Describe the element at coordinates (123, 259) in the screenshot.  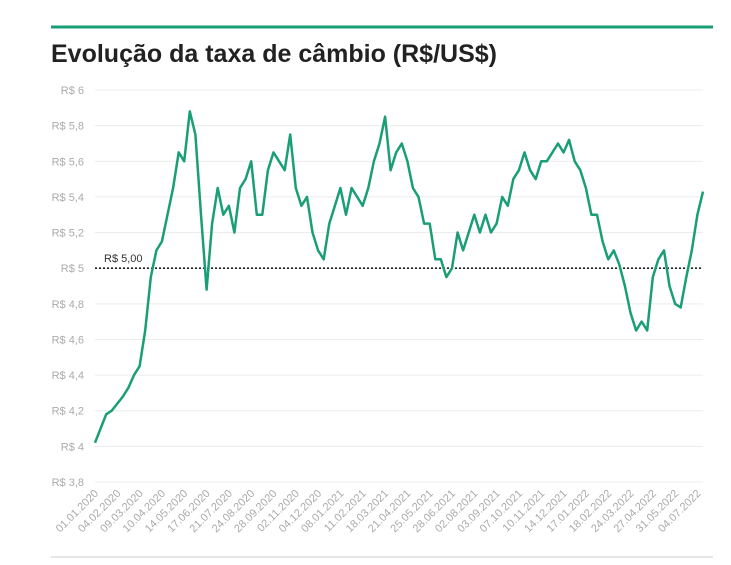
I see `reference-label: R$ 5,00` at that location.